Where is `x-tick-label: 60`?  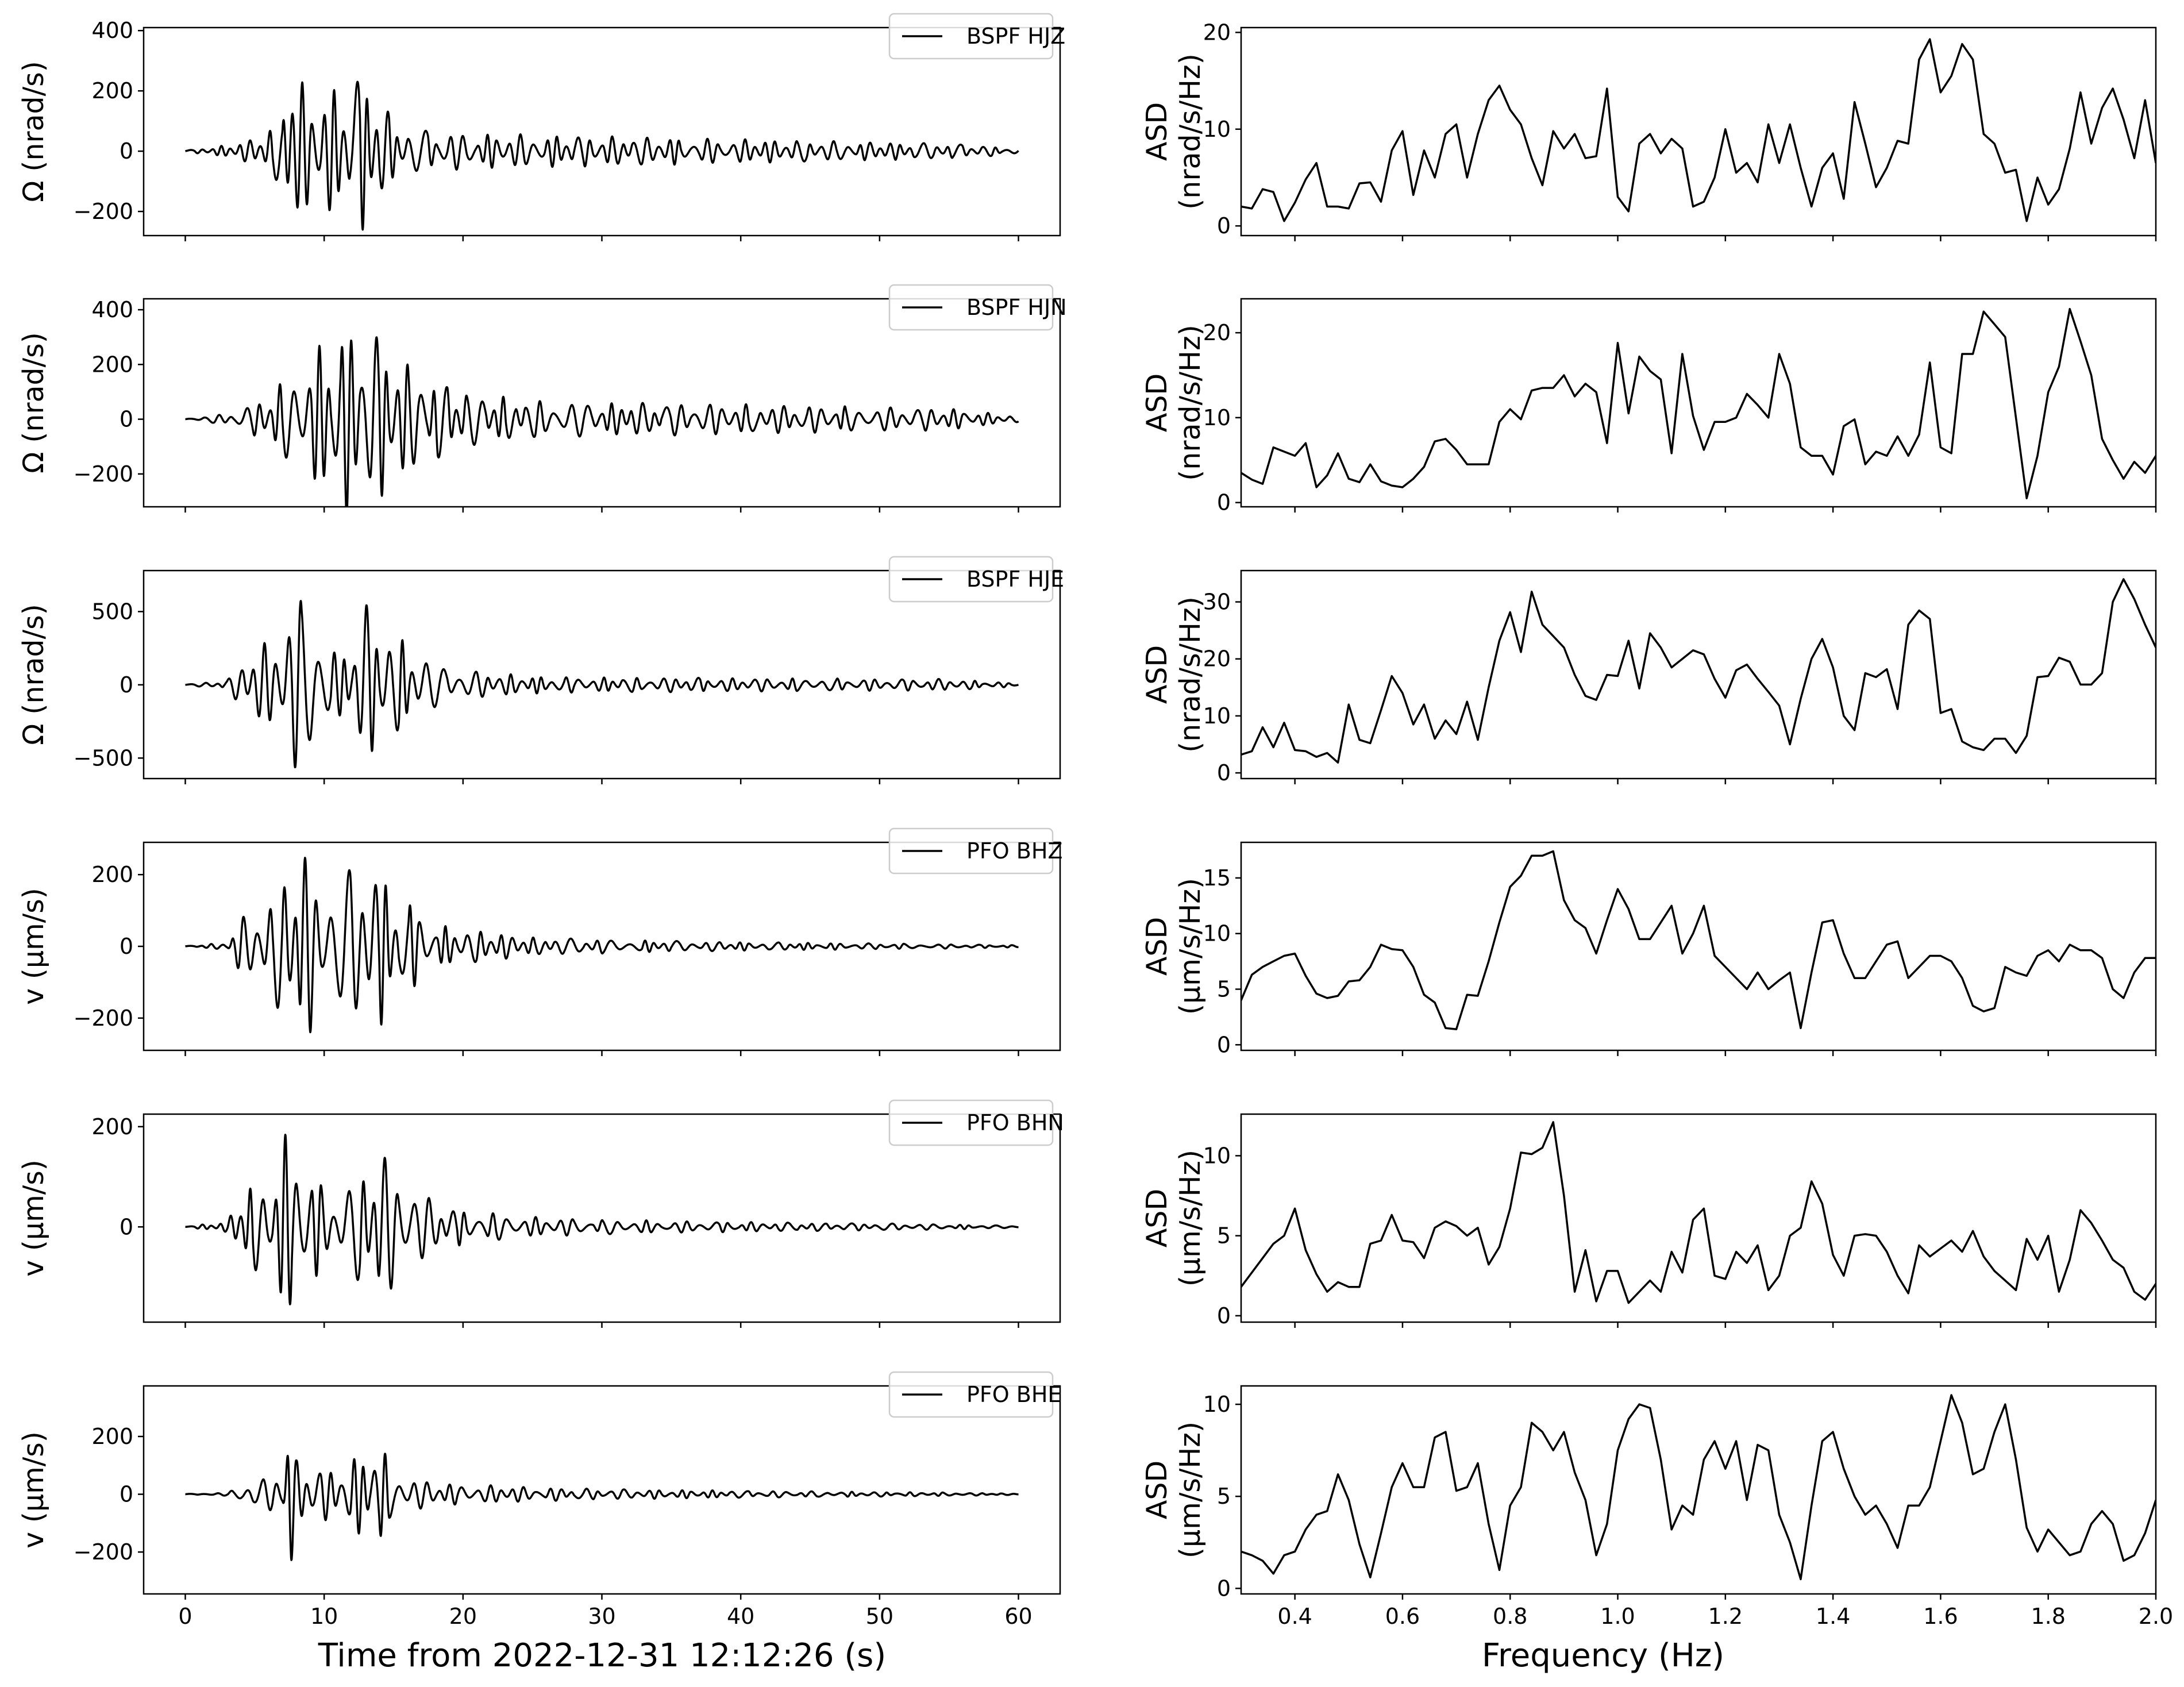 x-tick-label: 60 is located at coordinates (1018, 1616).